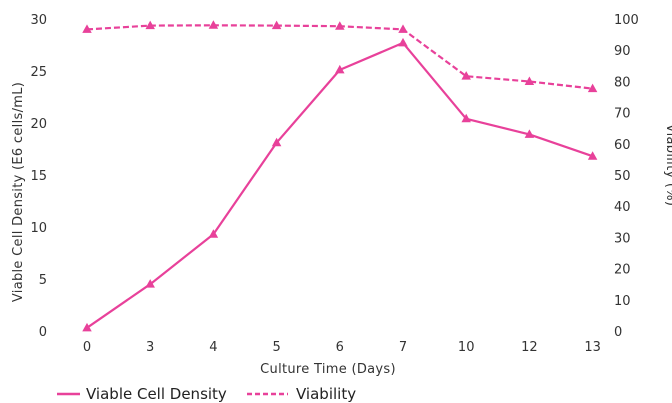 The image size is (672, 403). Describe the element at coordinates (87, 347) in the screenshot. I see `x-tick-label: 0` at that location.